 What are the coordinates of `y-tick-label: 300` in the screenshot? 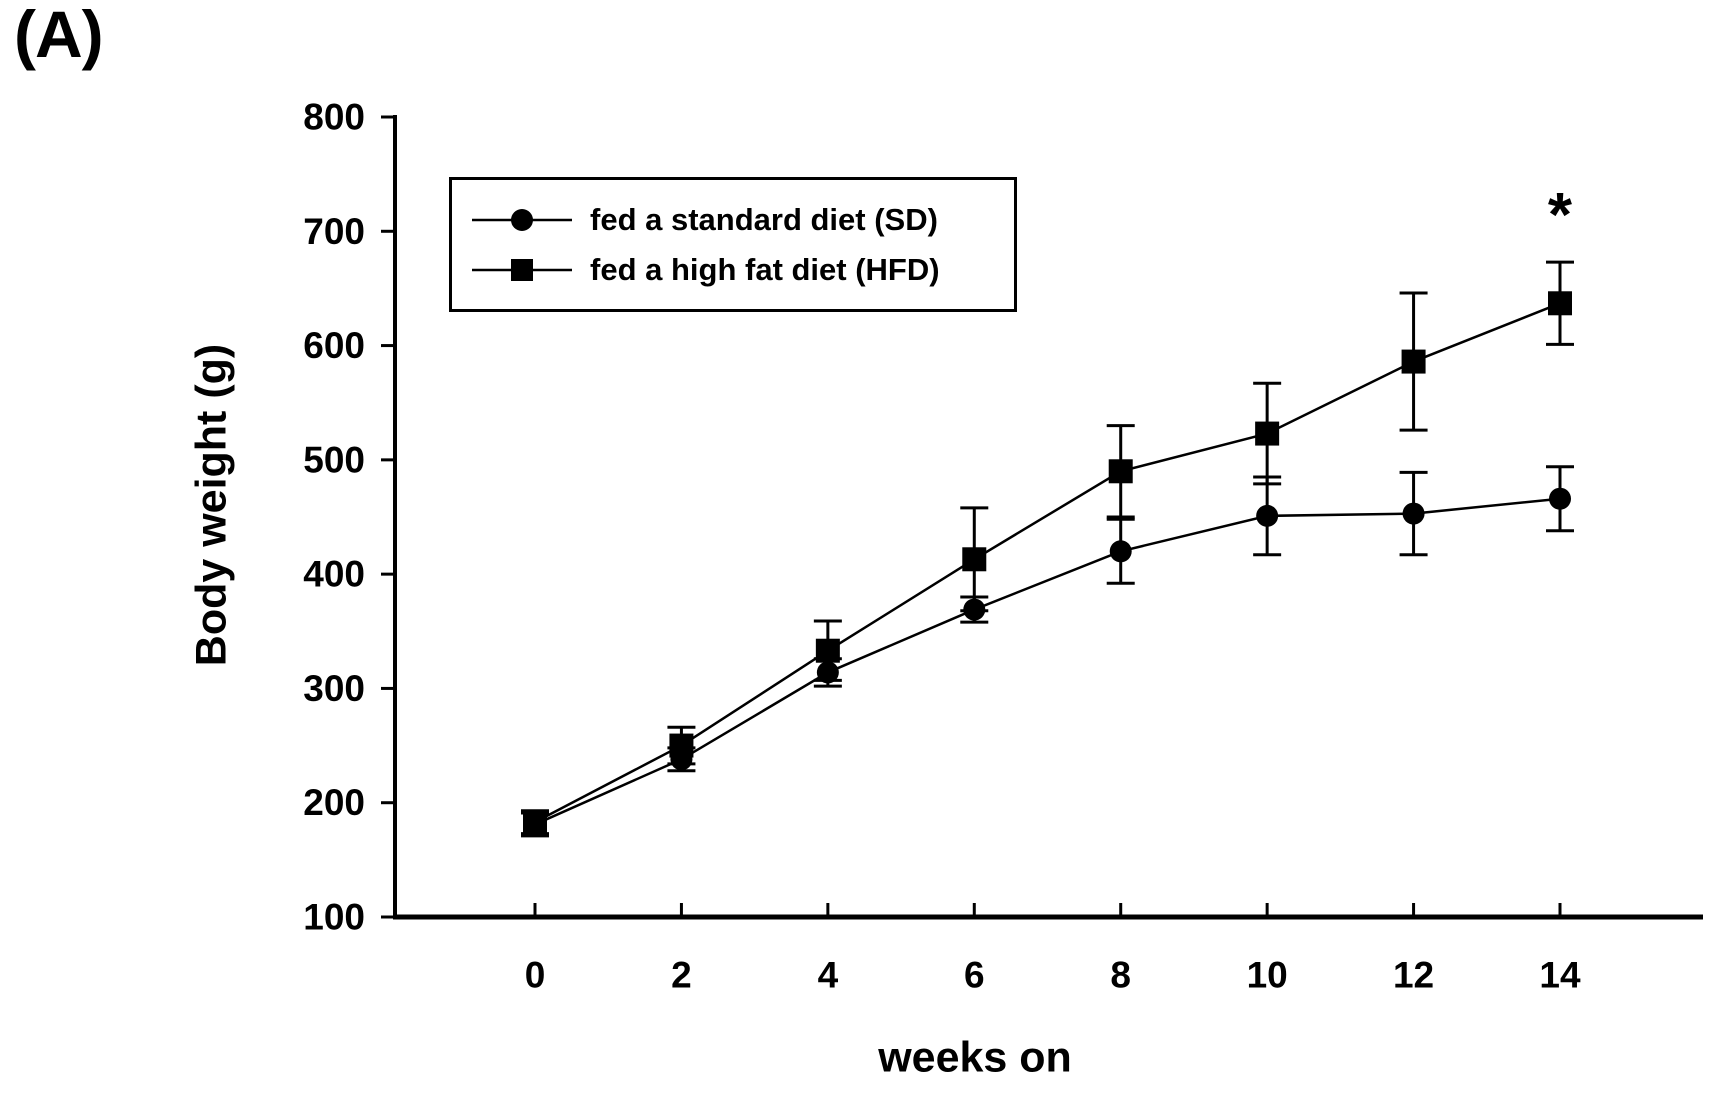 It's located at (334, 688).